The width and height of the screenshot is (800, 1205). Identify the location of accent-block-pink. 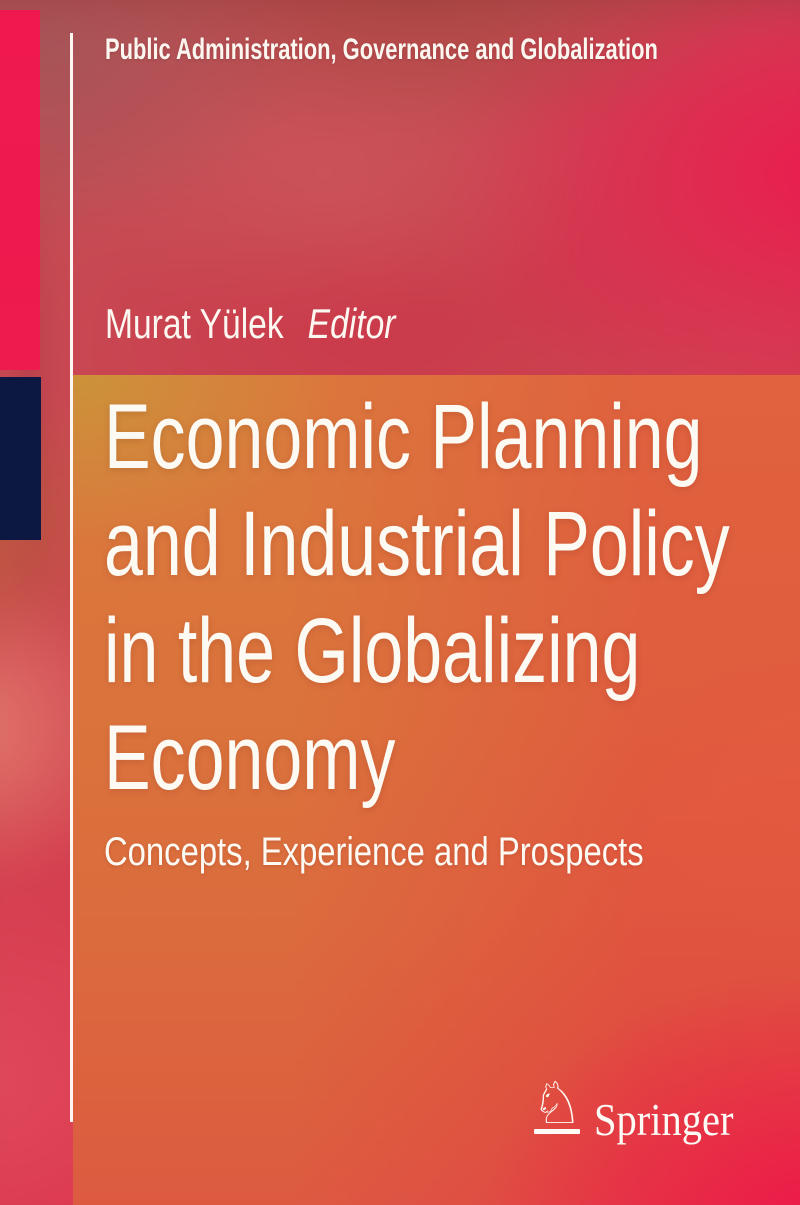
(20, 190).